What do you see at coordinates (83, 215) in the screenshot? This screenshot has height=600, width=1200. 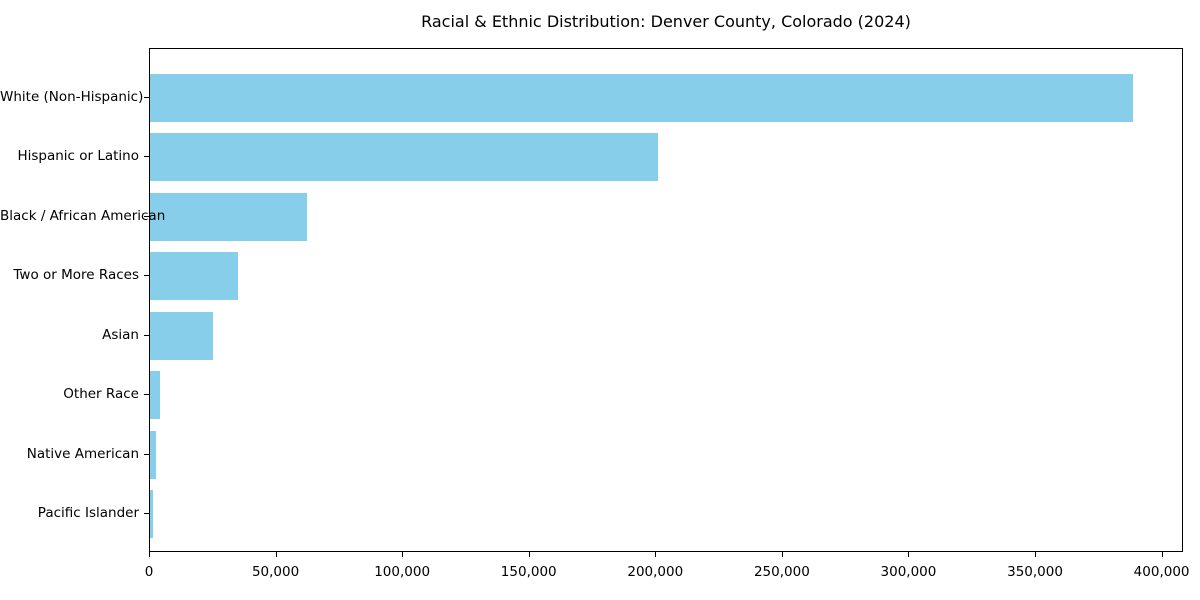 I see `y-axis-label: Black / African American` at bounding box center [83, 215].